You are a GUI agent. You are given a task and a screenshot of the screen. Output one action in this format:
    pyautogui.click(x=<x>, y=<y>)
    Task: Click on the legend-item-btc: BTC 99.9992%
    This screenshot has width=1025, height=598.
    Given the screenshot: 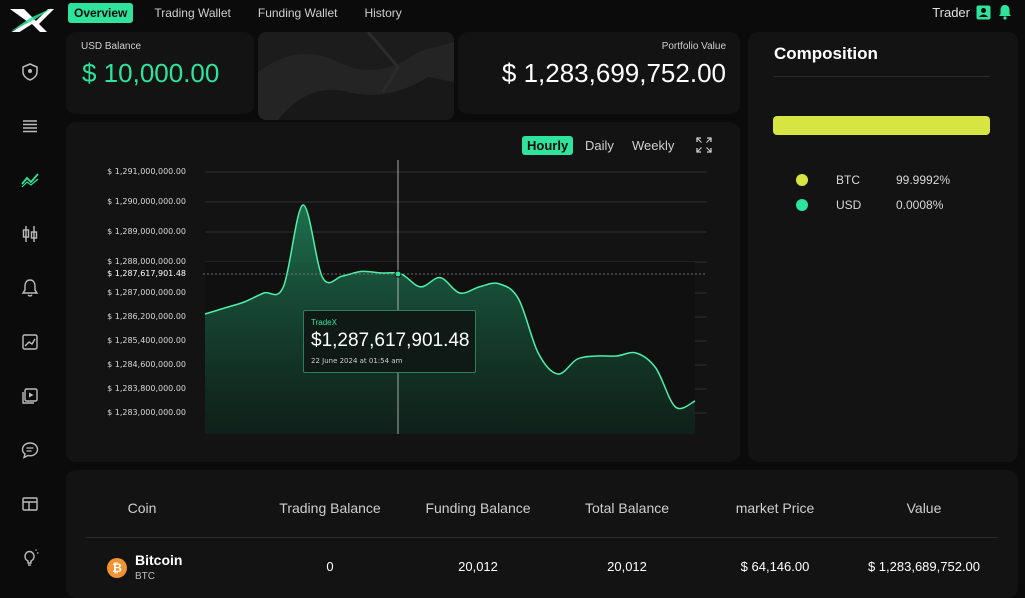 What is the action you would take?
    pyautogui.click(x=873, y=180)
    